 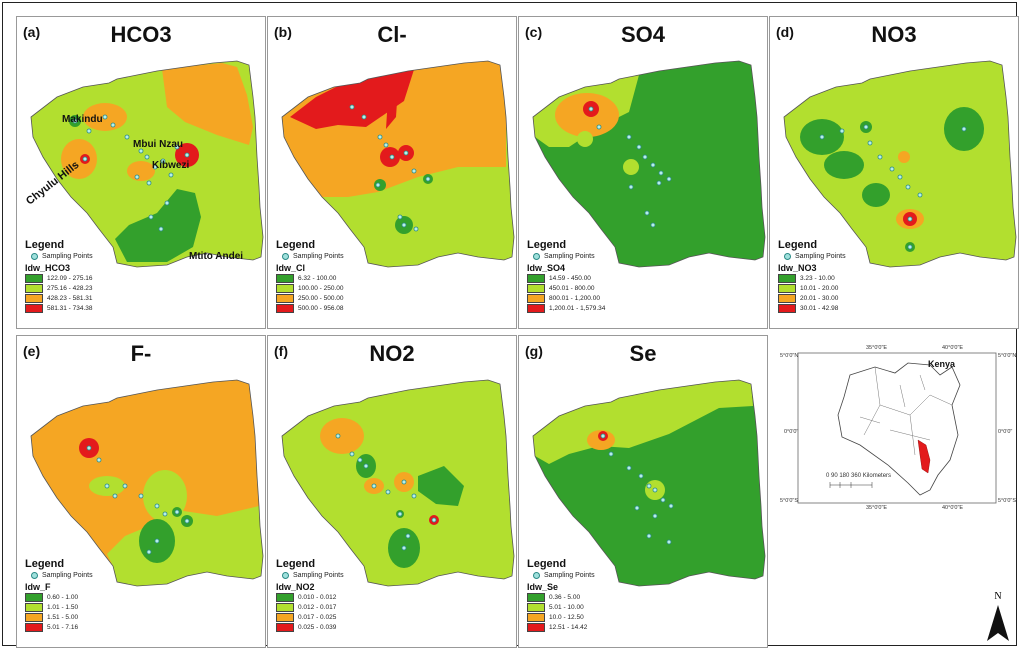 What do you see at coordinates (819, 308) in the screenshot?
I see `legend-class-label: 30.01 - 42.98` at bounding box center [819, 308].